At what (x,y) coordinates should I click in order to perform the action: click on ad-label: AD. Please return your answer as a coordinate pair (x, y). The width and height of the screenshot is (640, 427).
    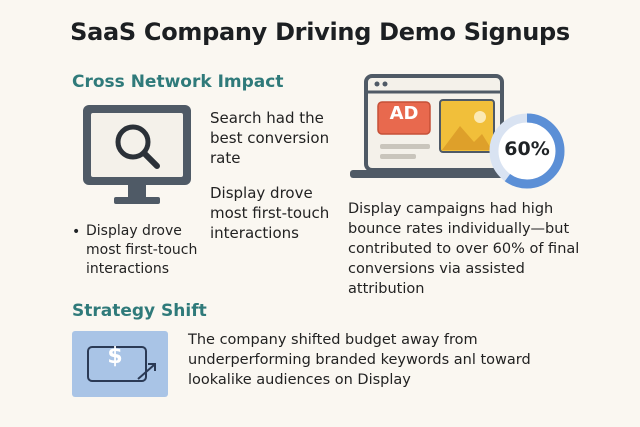
    Looking at the image, I should click on (404, 113).